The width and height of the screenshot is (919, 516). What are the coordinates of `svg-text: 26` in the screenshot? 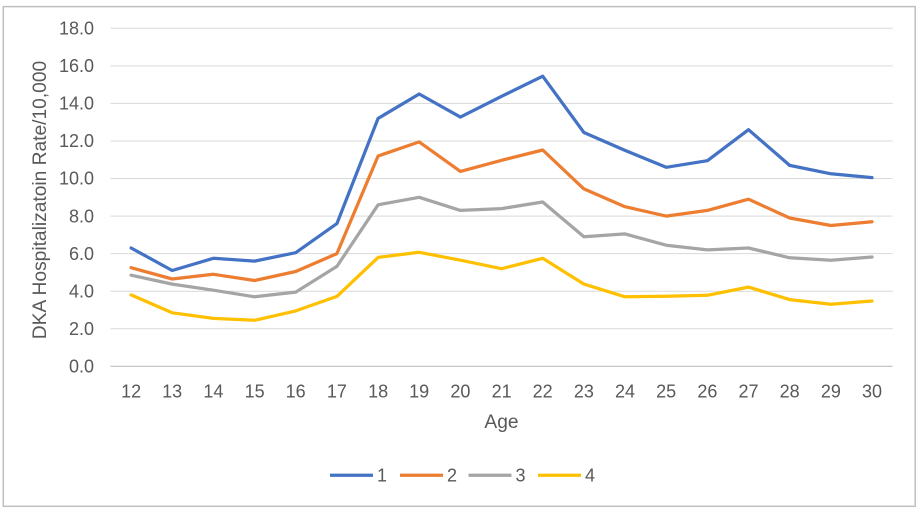 It's located at (707, 392).